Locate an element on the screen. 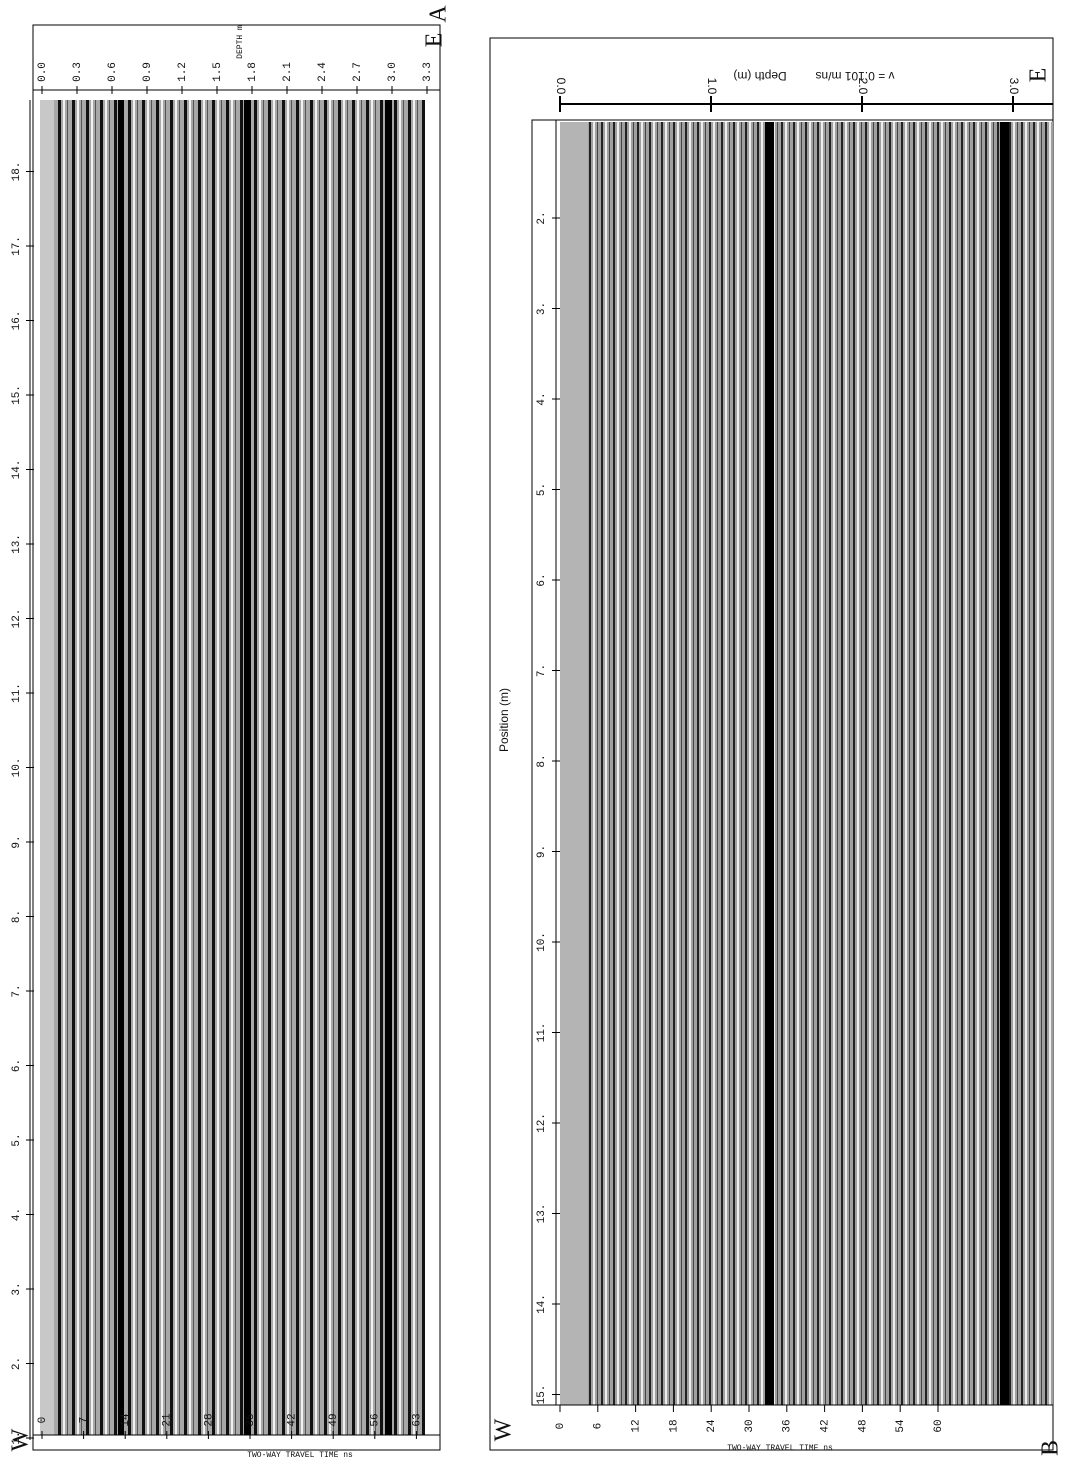 The image size is (1066, 1462). depth-tick-label: 2.0 is located at coordinates (863, 86).